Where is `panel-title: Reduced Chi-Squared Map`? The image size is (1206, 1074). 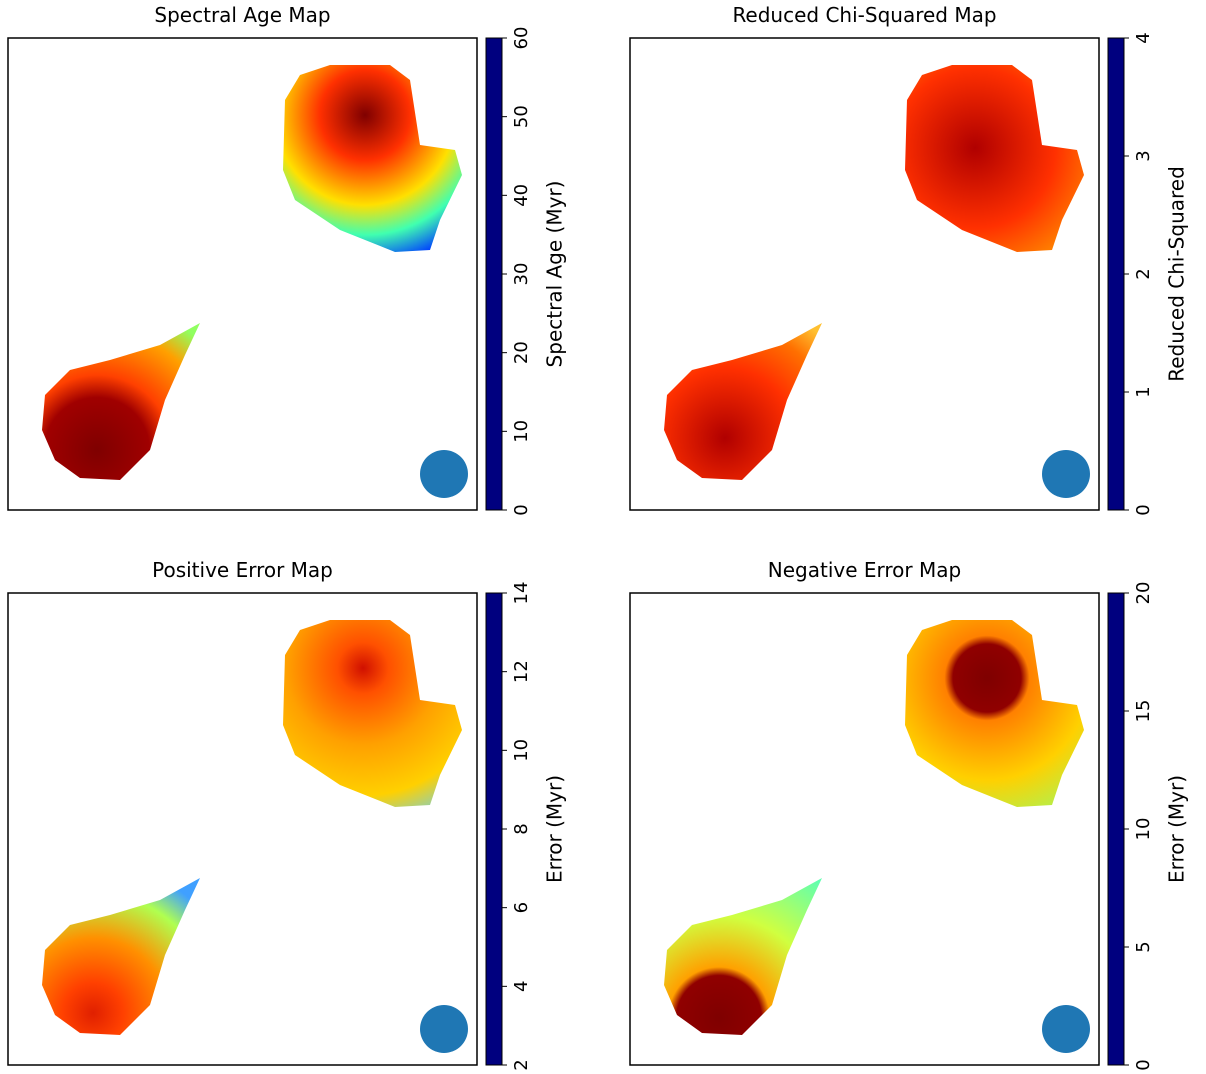 panel-title: Reduced Chi-Squared Map is located at coordinates (864, 15).